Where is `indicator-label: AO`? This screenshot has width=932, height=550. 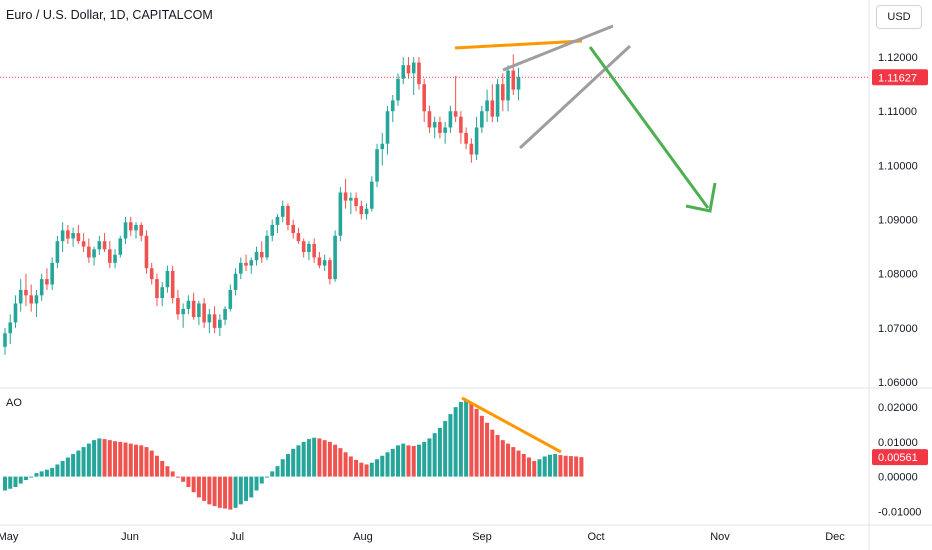
indicator-label: AO is located at coordinates (14, 403).